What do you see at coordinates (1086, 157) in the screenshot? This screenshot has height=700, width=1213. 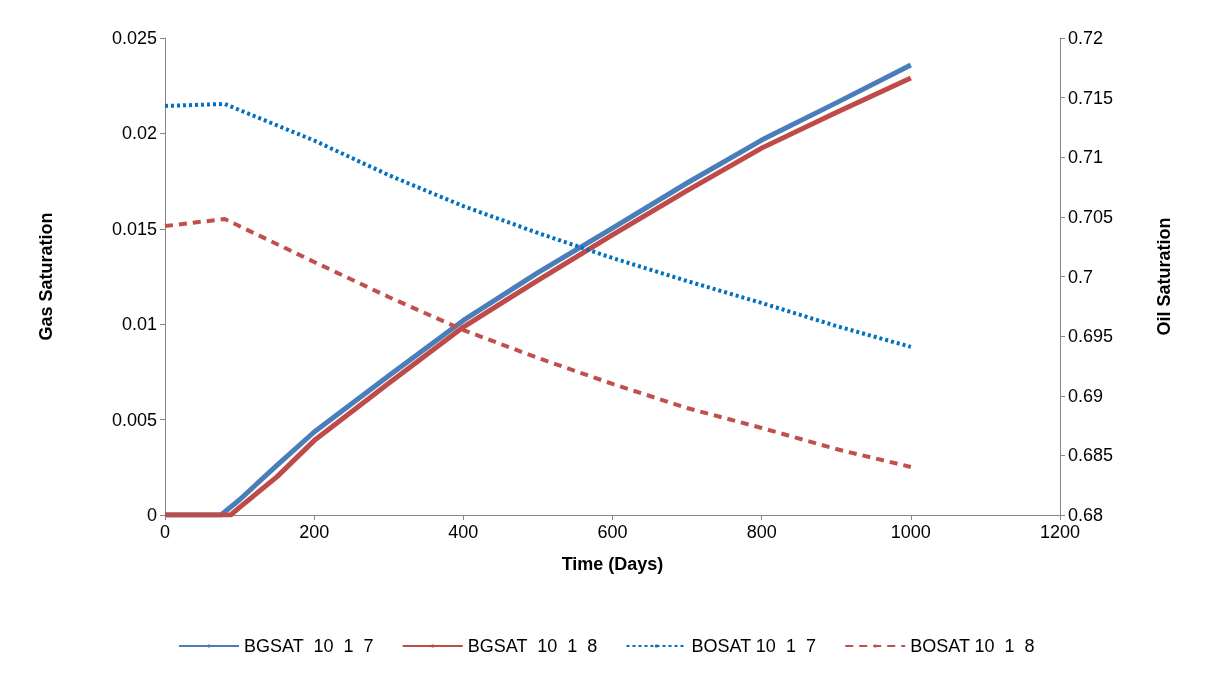 I see `y2-tick-label: 0.71` at bounding box center [1086, 157].